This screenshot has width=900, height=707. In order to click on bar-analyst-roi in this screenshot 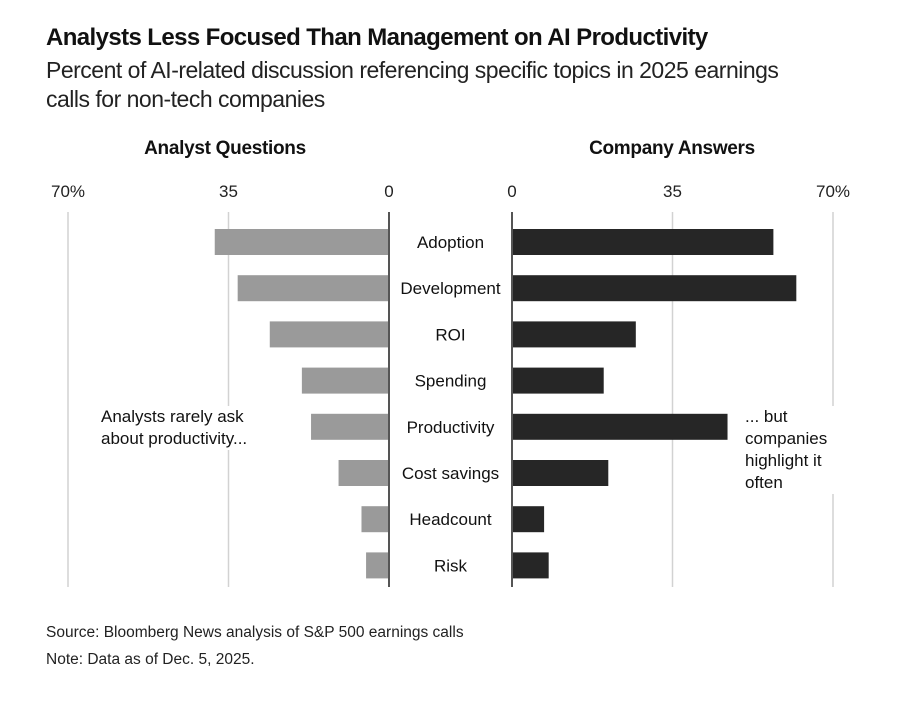, I will do `click(329, 334)`.